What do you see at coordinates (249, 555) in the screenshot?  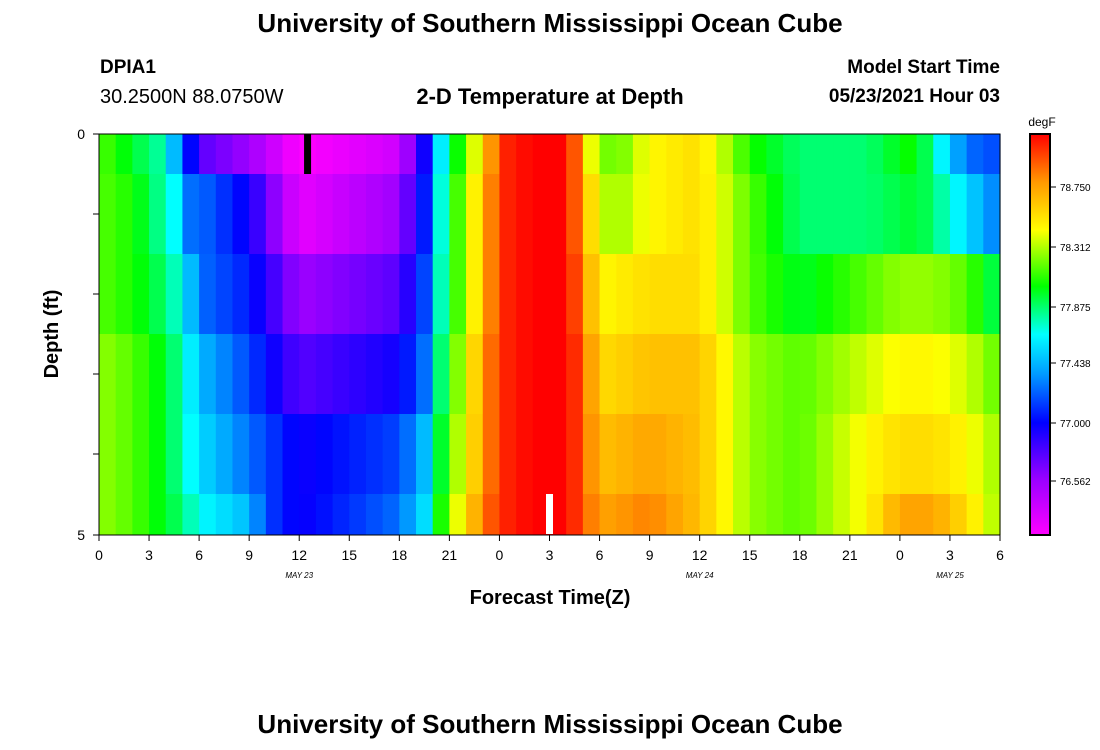 I see `x-tick-label: 9` at bounding box center [249, 555].